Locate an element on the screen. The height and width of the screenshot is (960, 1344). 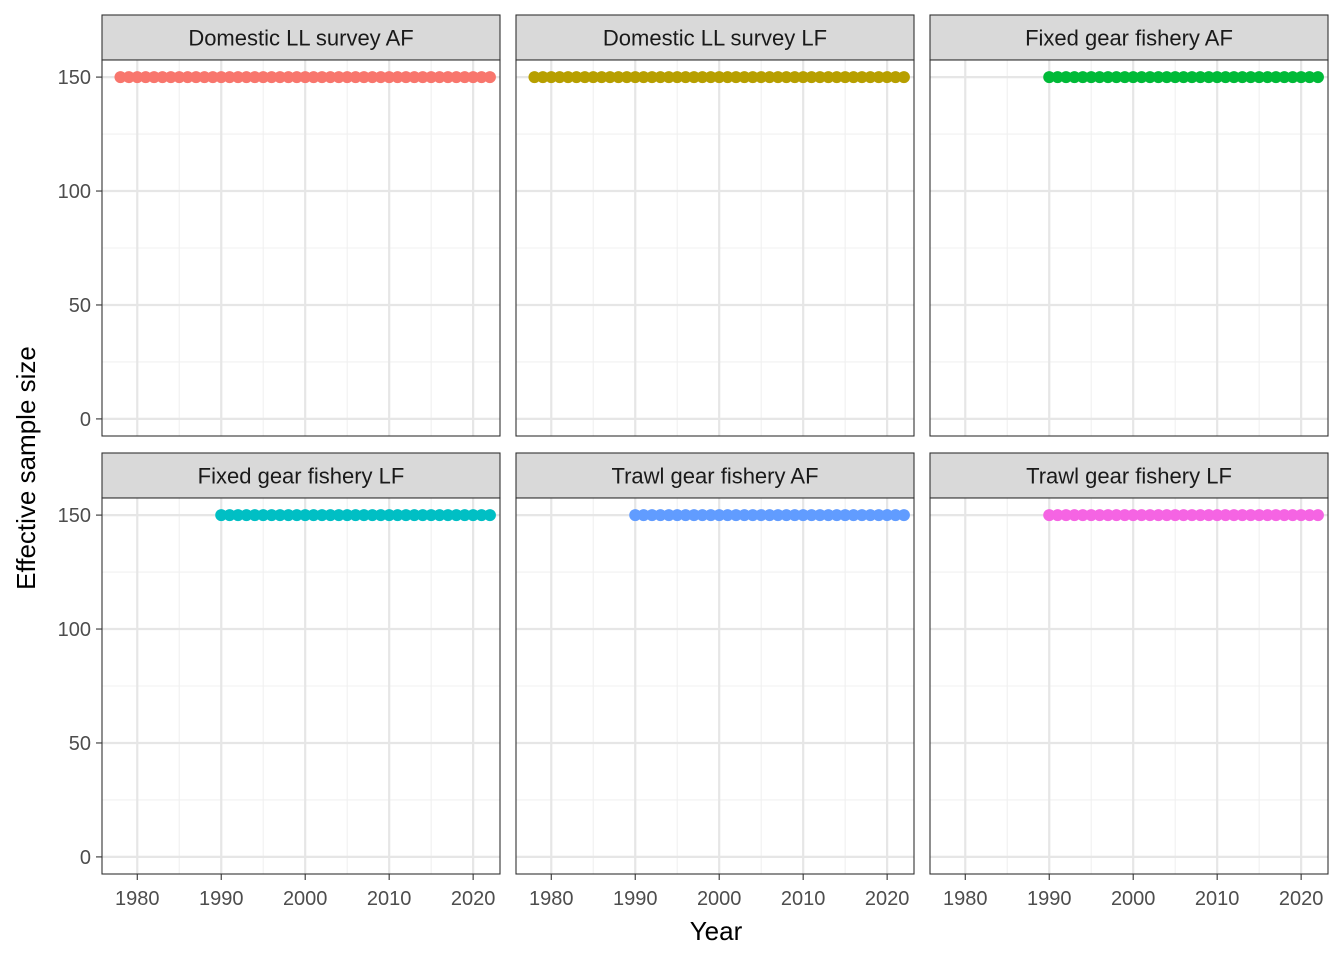
facet-title: Fixed gear fishery LF is located at coordinates (301, 476).